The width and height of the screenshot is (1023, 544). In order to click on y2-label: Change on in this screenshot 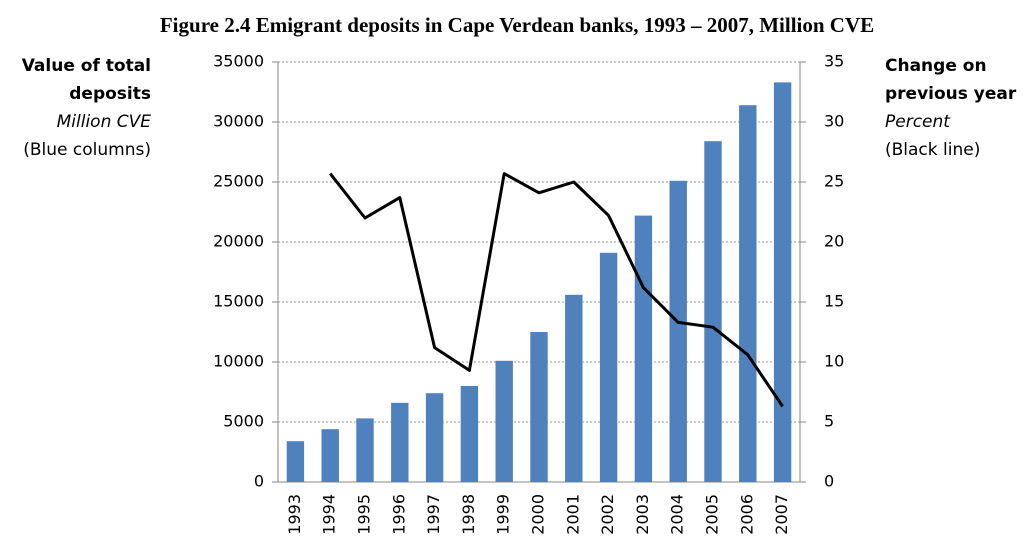, I will do `click(936, 66)`.